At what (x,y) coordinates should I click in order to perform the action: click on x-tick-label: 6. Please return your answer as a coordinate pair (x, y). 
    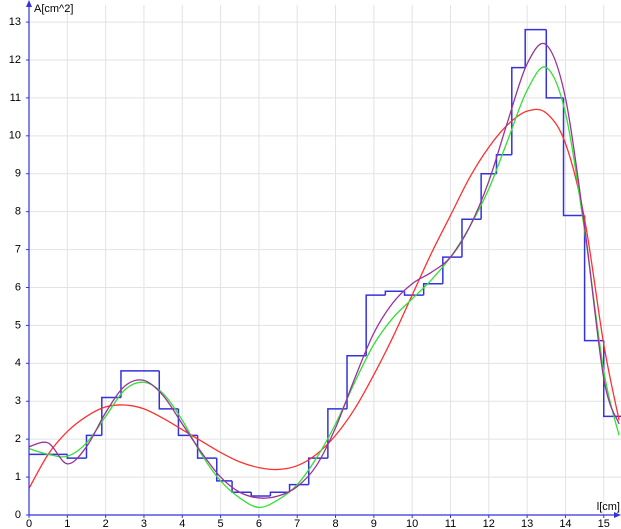
    Looking at the image, I should click on (259, 523).